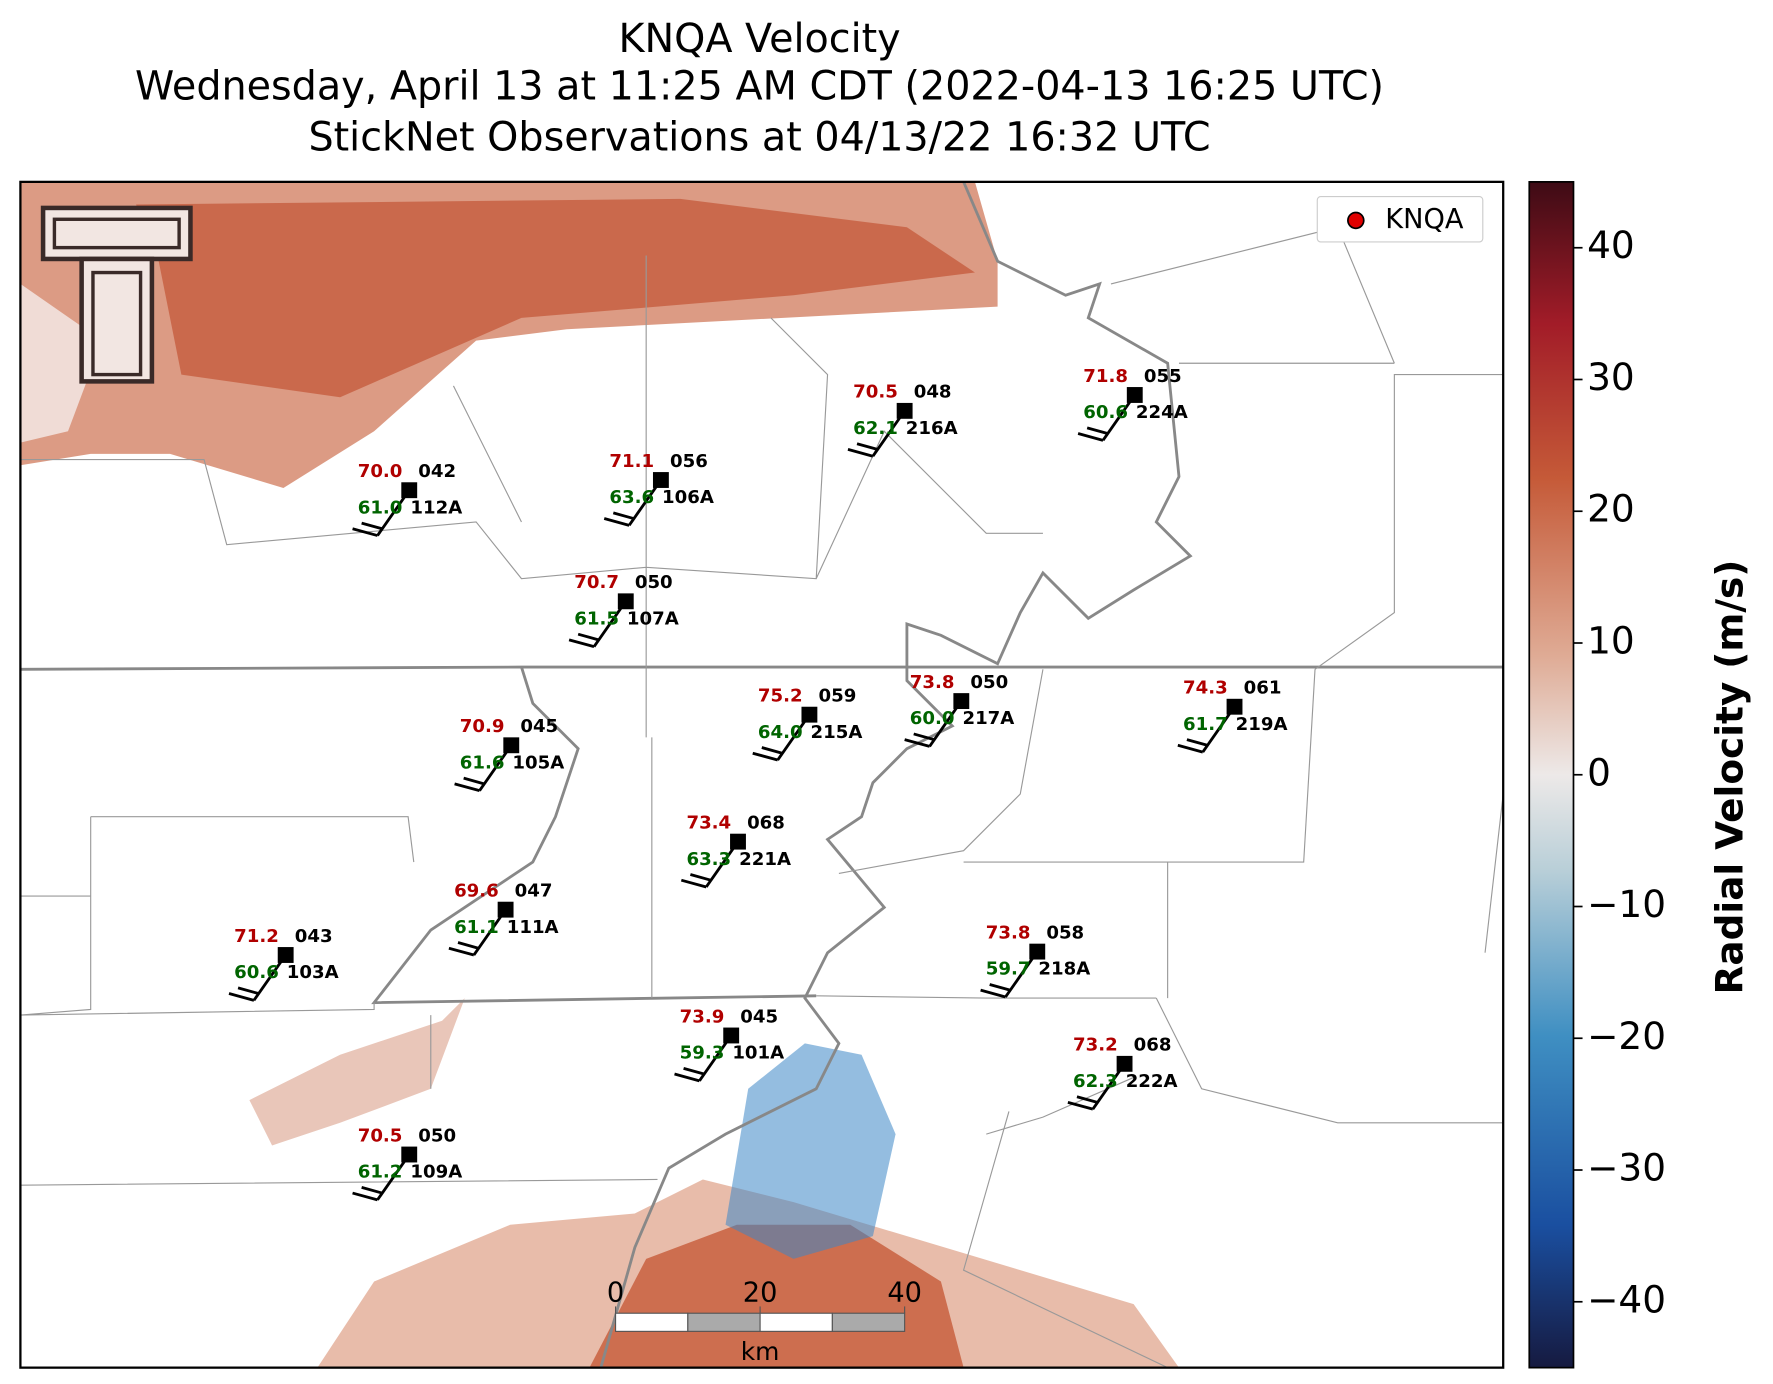 The width and height of the screenshot is (1773, 1384). What do you see at coordinates (735, 851) in the screenshot?
I see `station: 73.4 068 63.3 221A` at bounding box center [735, 851].